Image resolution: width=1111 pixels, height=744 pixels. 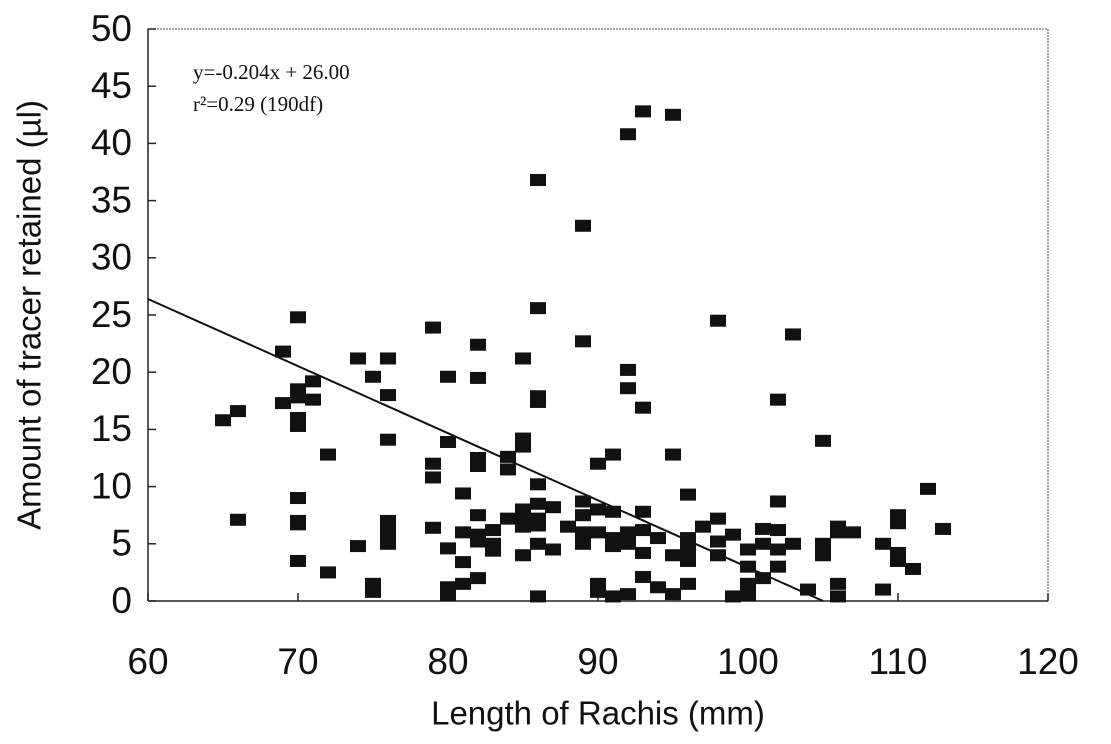 I want to click on y-tick-label: 35, so click(x=111, y=199).